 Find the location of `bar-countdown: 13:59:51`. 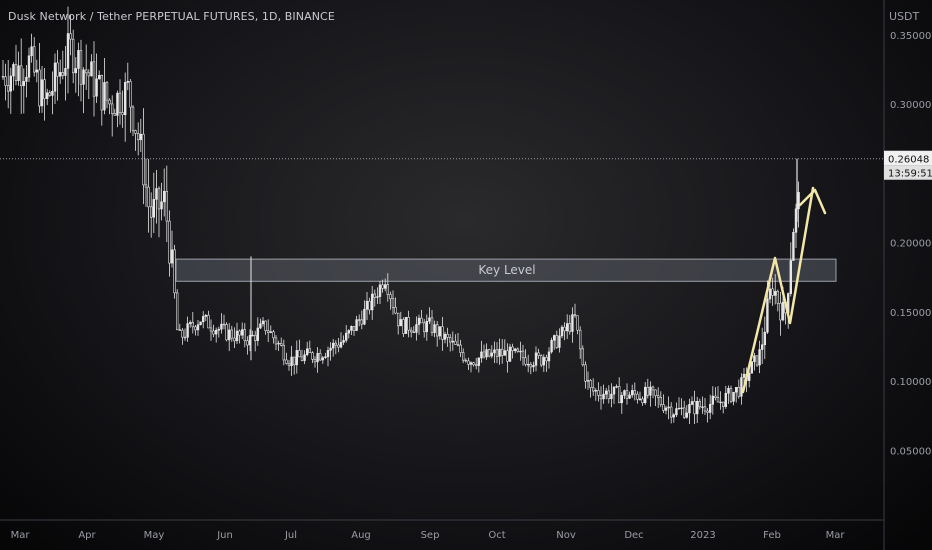

bar-countdown: 13:59:51 is located at coordinates (910, 174).